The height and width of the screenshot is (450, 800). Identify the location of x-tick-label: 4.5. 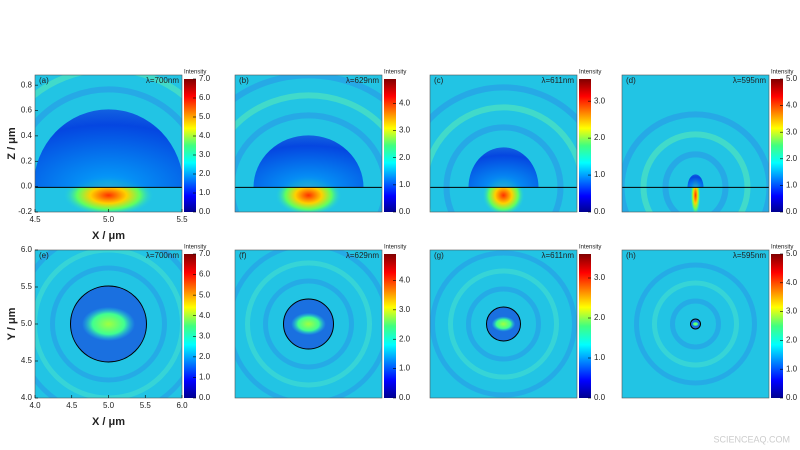
(35, 219).